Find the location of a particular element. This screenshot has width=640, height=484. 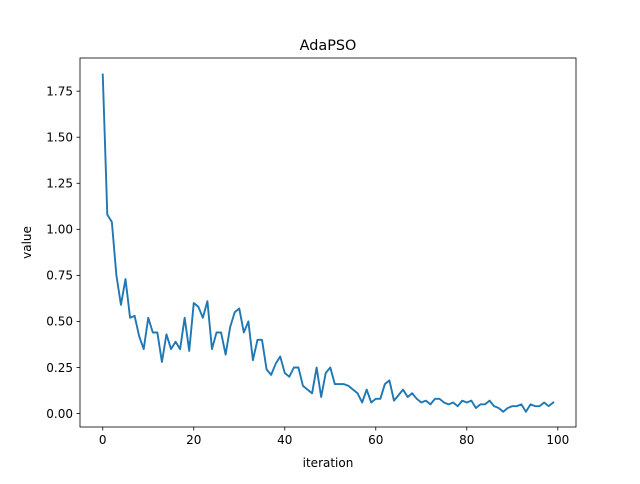

y-tick-label: 0.25 is located at coordinates (59, 368).